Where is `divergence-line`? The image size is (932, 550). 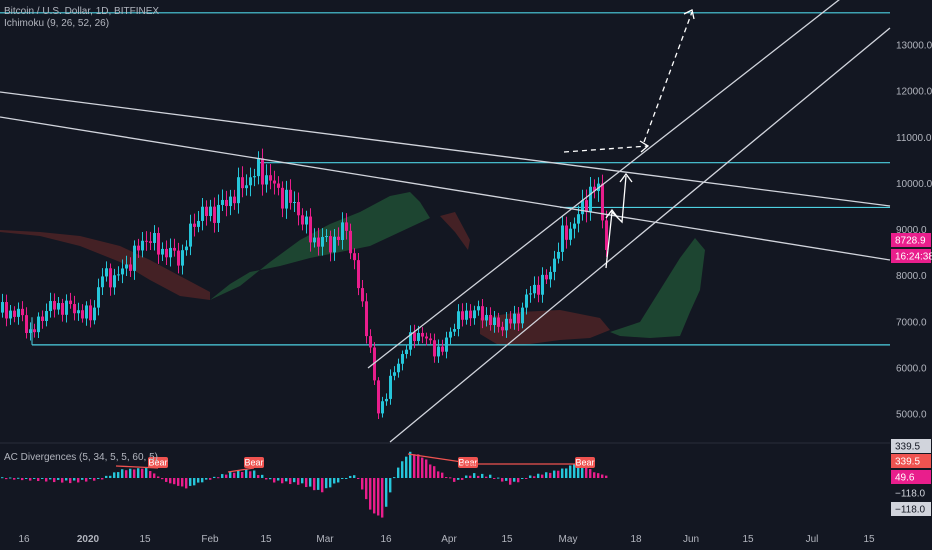 divergence-line is located at coordinates (435, 458).